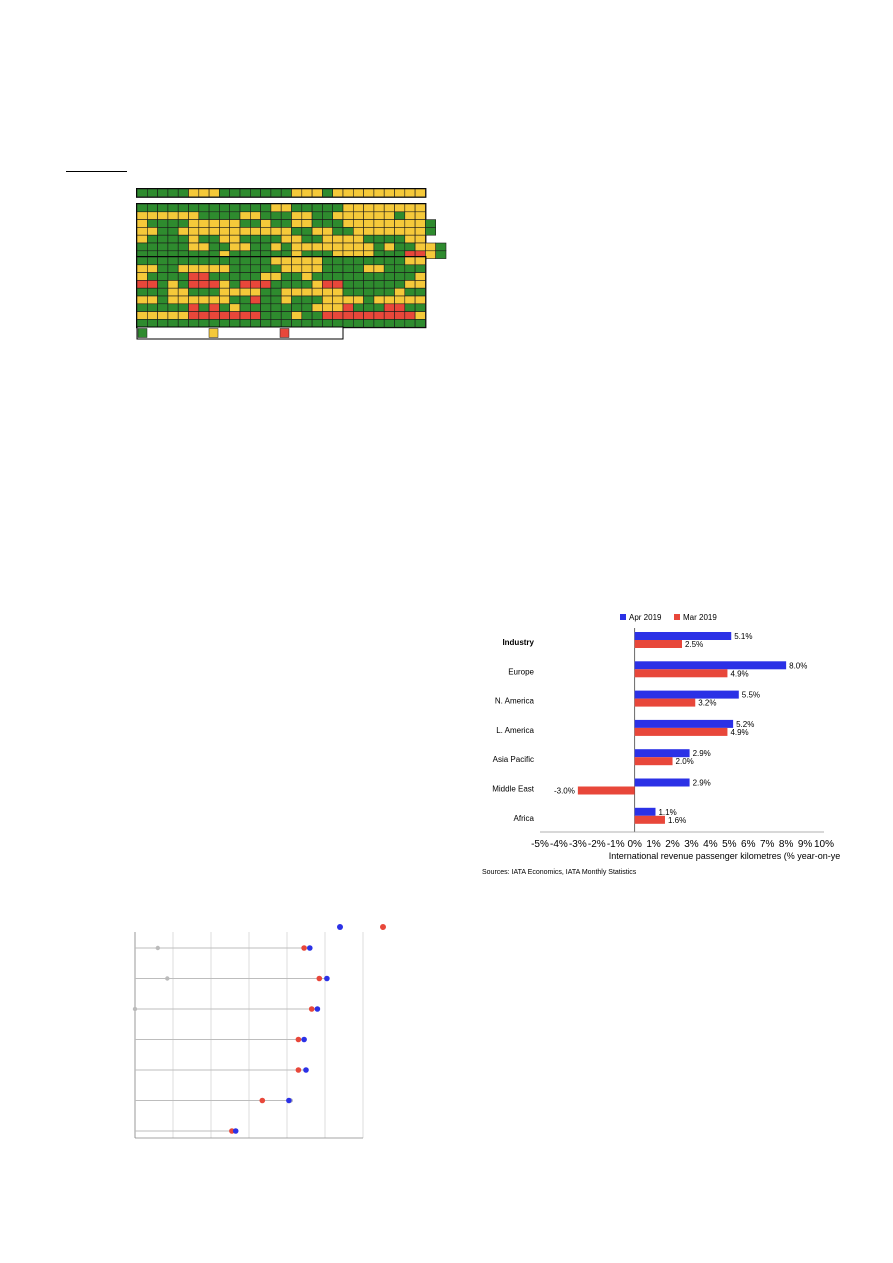  What do you see at coordinates (700, 617) in the screenshot?
I see `legend-label-mar-2019: Mar 2019` at bounding box center [700, 617].